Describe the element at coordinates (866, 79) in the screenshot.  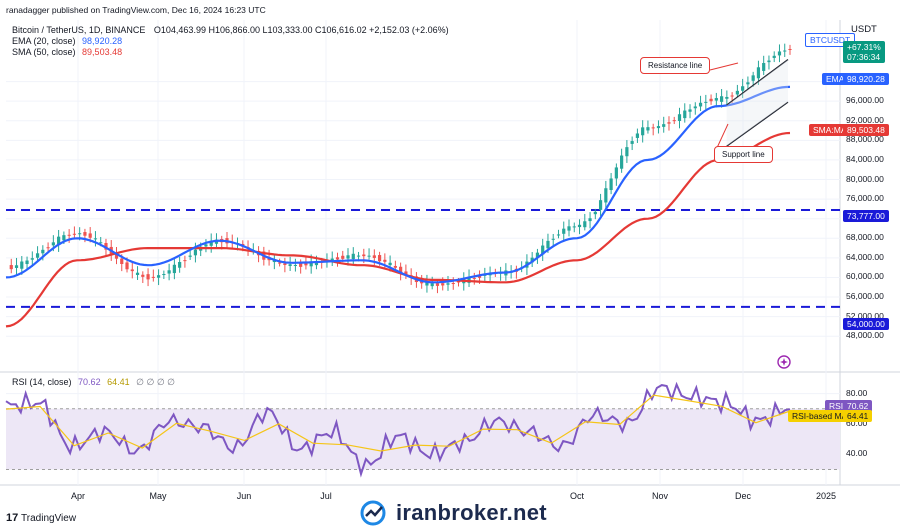
I see `ema-tag-value: 98,920.28` at that location.